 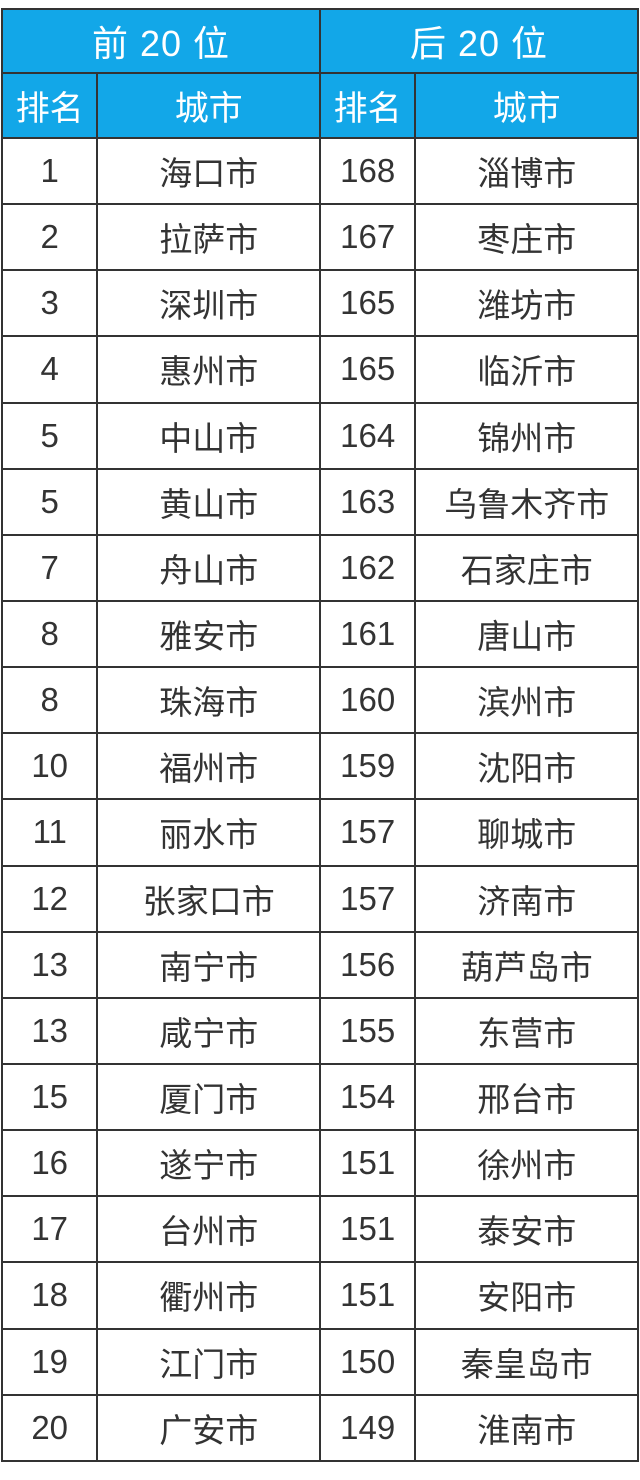 What do you see at coordinates (208, 369) in the screenshot?
I see `top-city-cell: 惠州市` at bounding box center [208, 369].